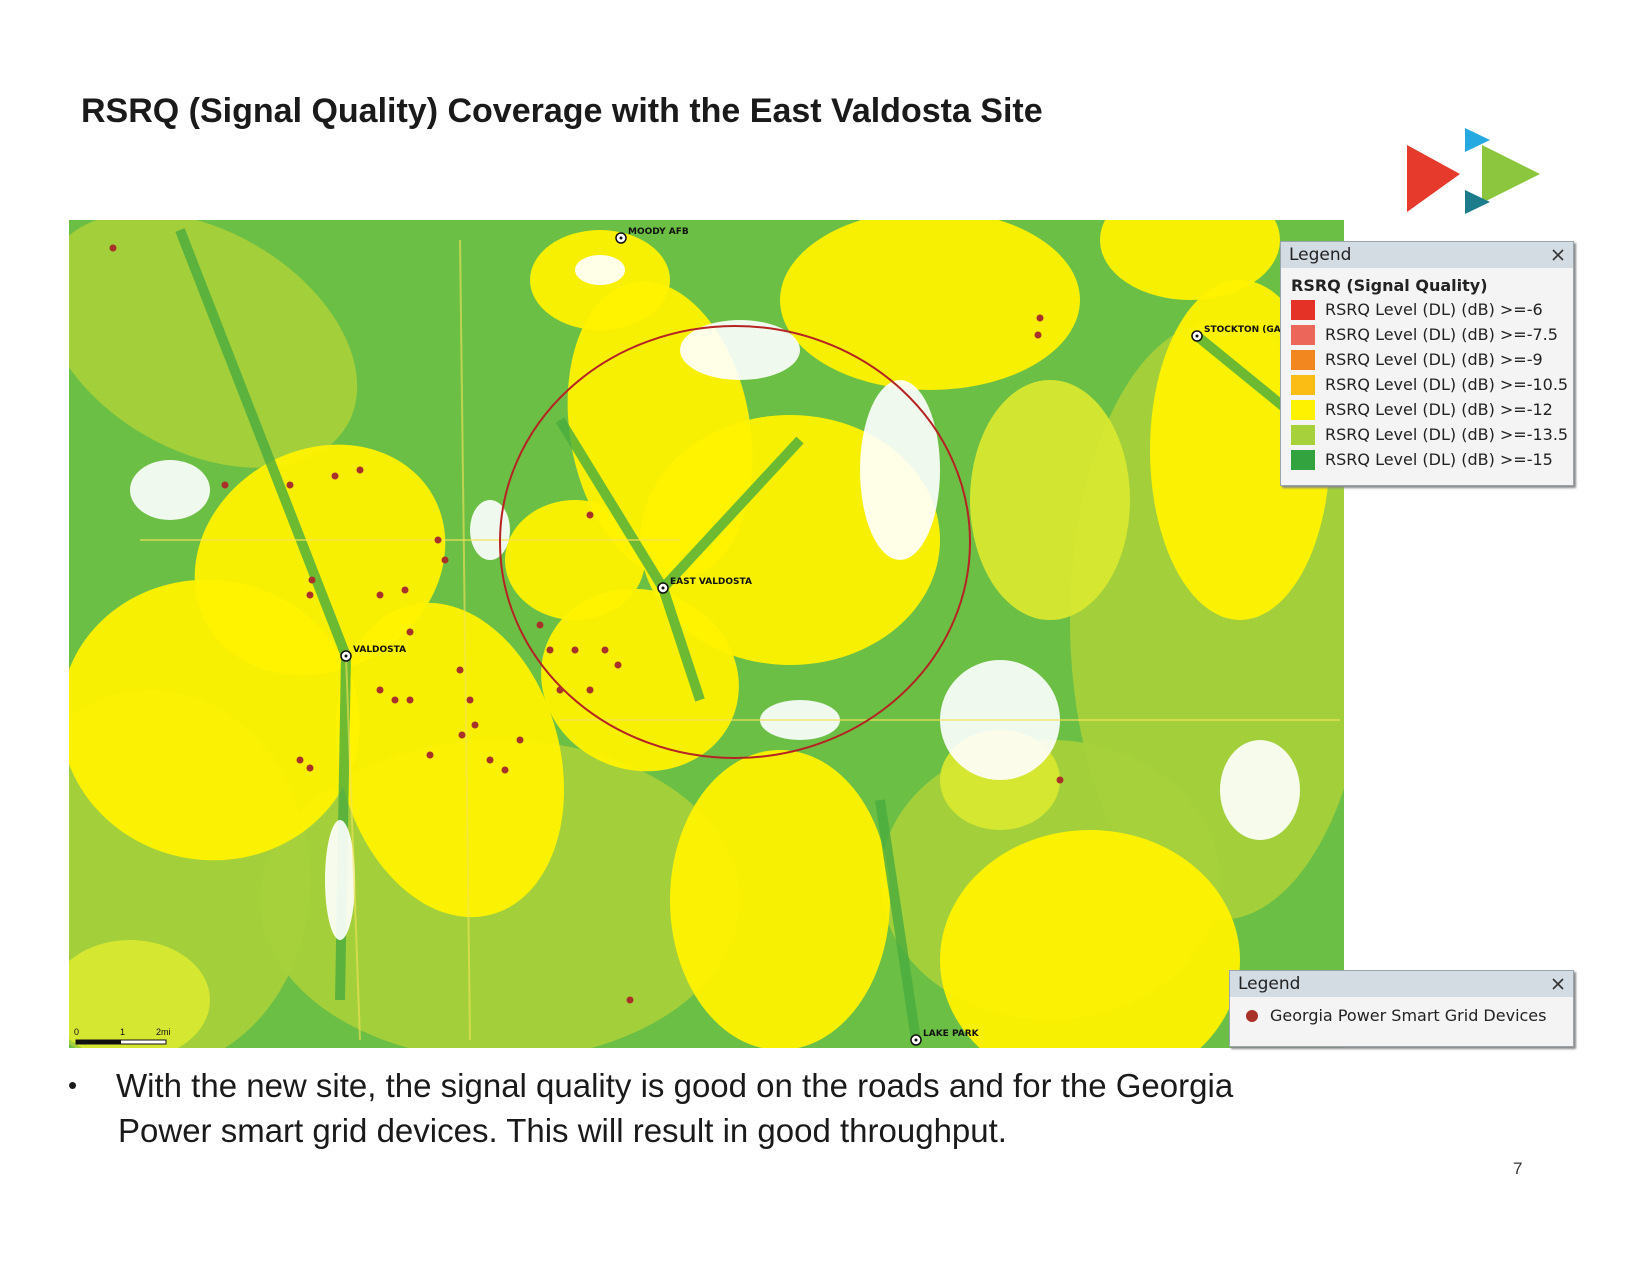 This screenshot has height=1275, width=1651. Describe the element at coordinates (1439, 459) in the screenshot. I see `legend-label: RSRQ Level (DL) (dB) >=-15` at that location.